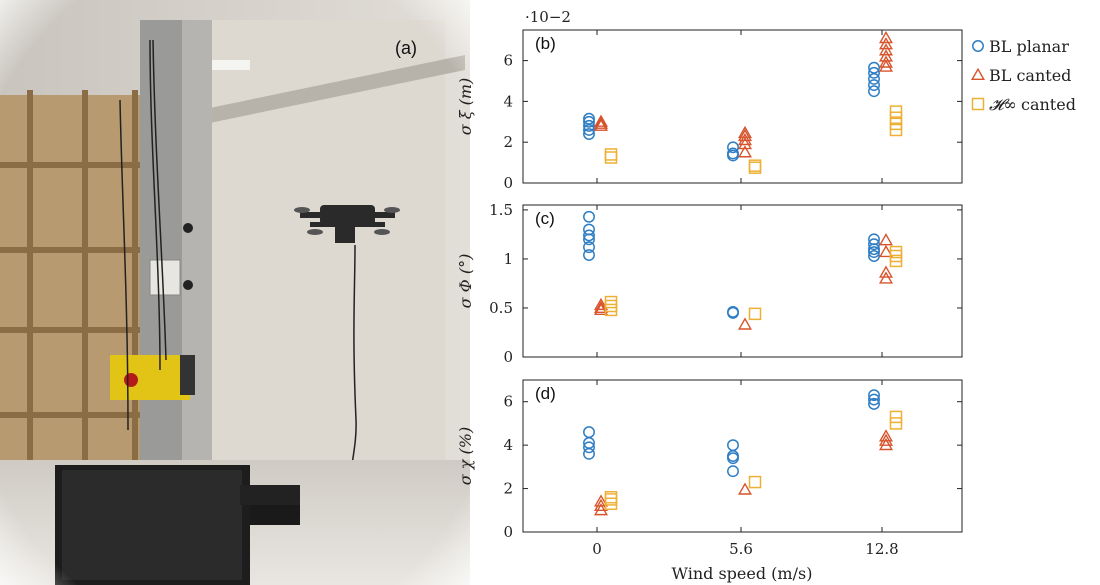  I want to click on panel-label: (d), so click(545, 393).